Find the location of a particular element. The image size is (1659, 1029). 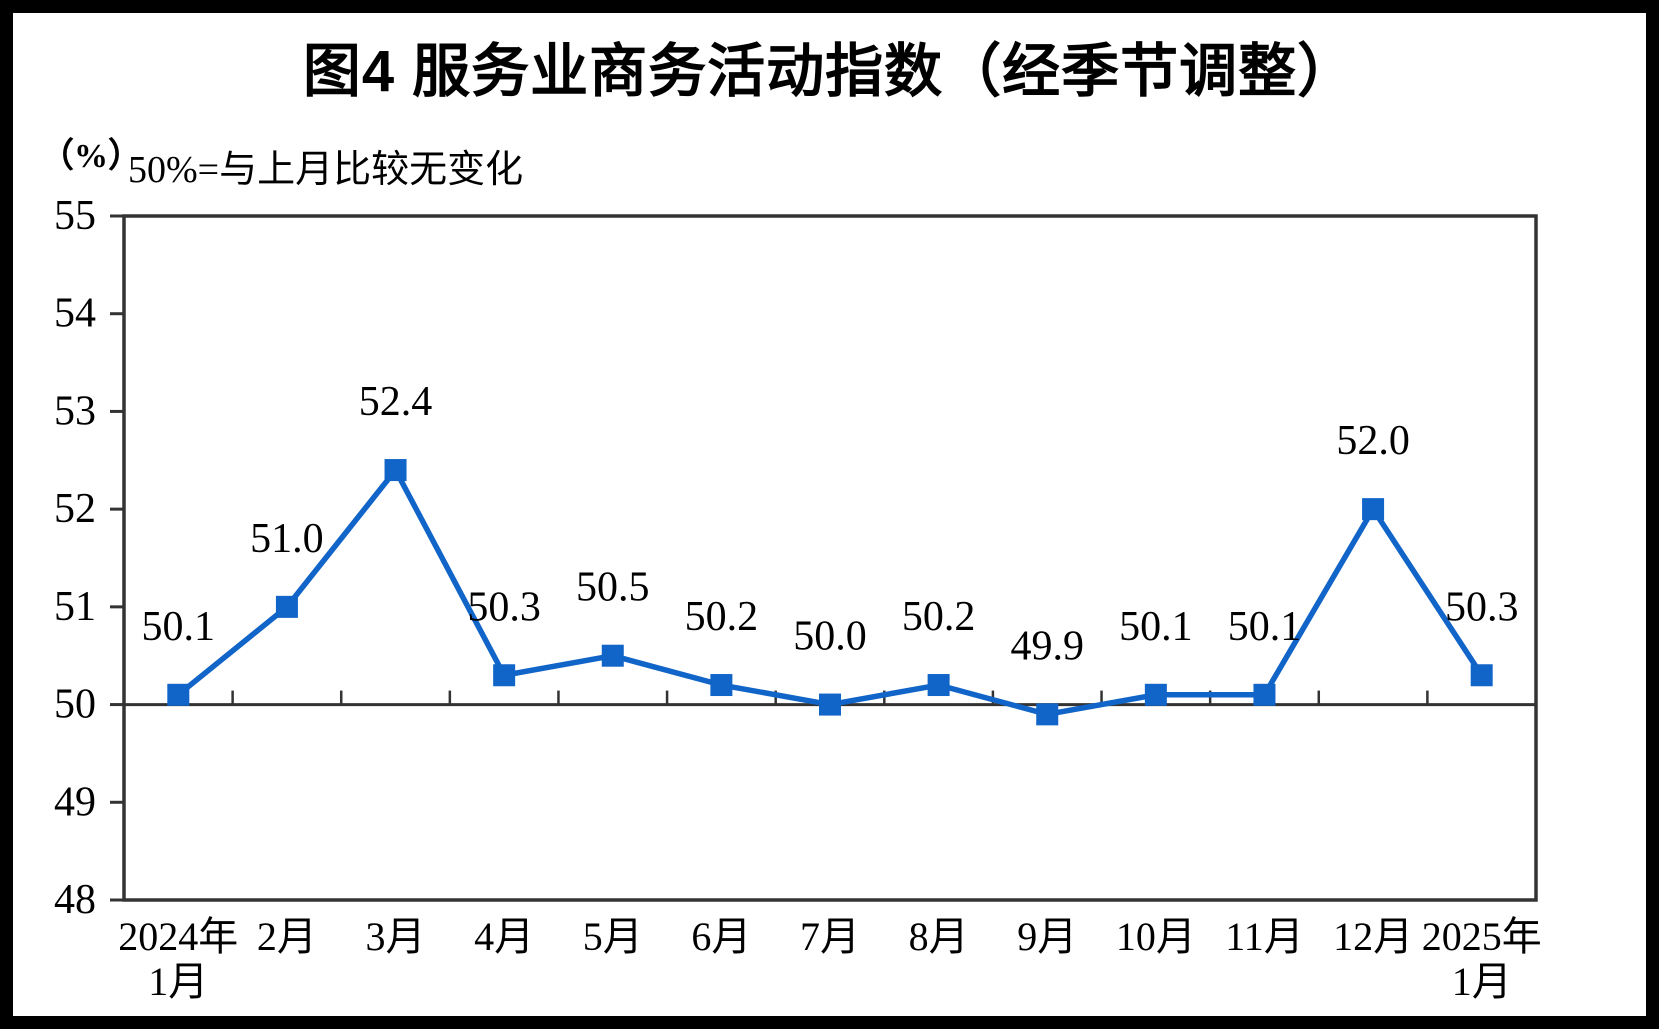

x-axis-category-label: 12月 is located at coordinates (1373, 936).